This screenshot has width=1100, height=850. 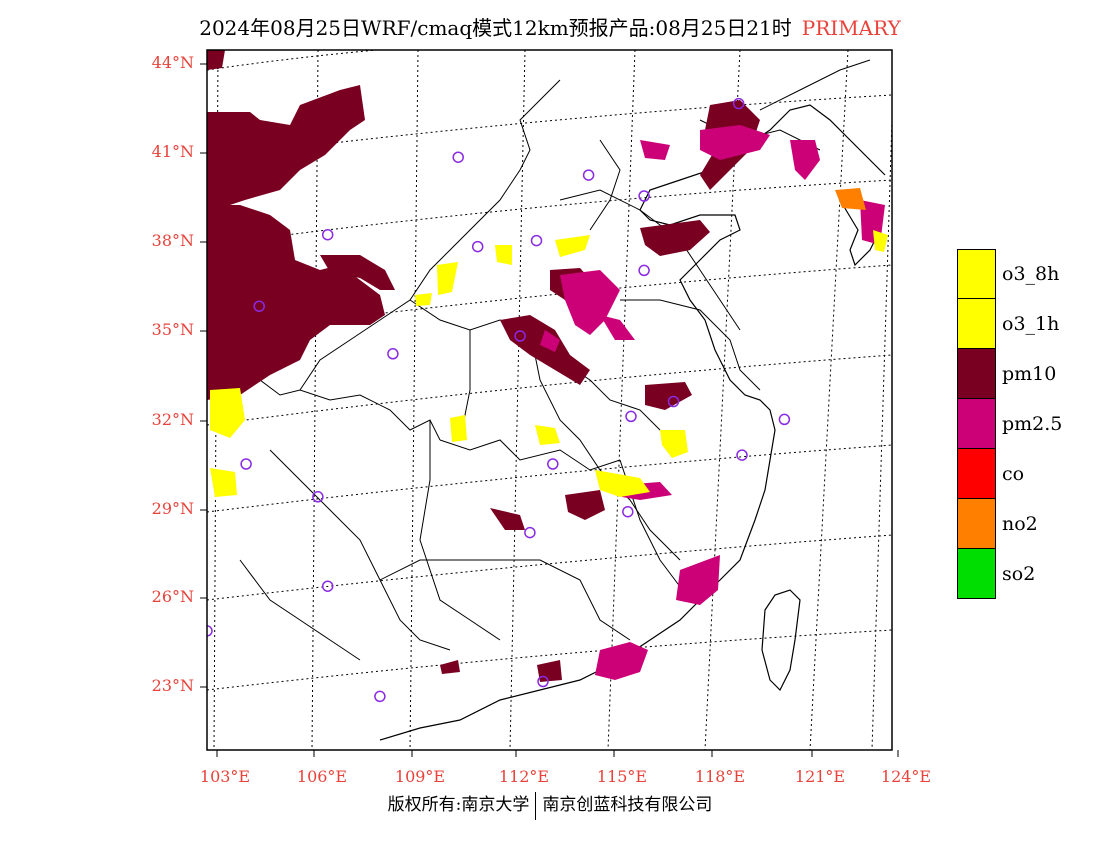 What do you see at coordinates (1019, 574) in the screenshot?
I see `legend-label: so2` at bounding box center [1019, 574].